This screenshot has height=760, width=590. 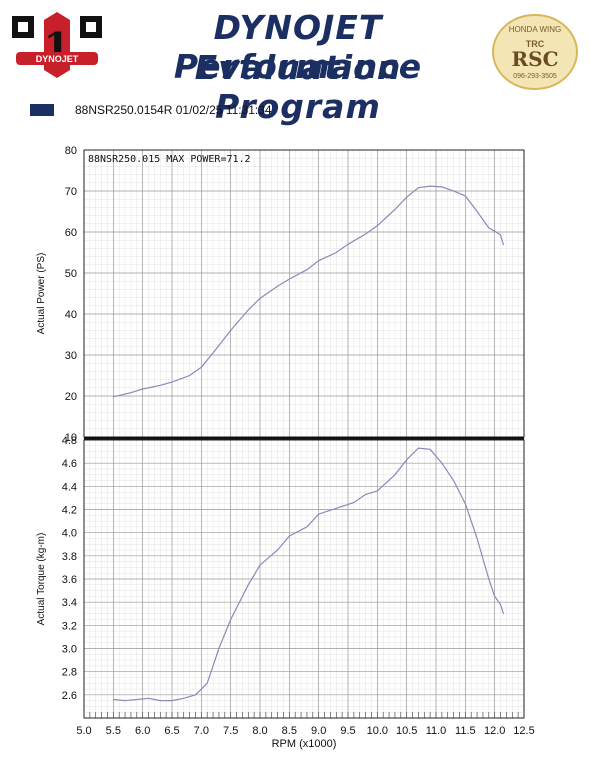 I want to click on legend-swatch, so click(x=42, y=110).